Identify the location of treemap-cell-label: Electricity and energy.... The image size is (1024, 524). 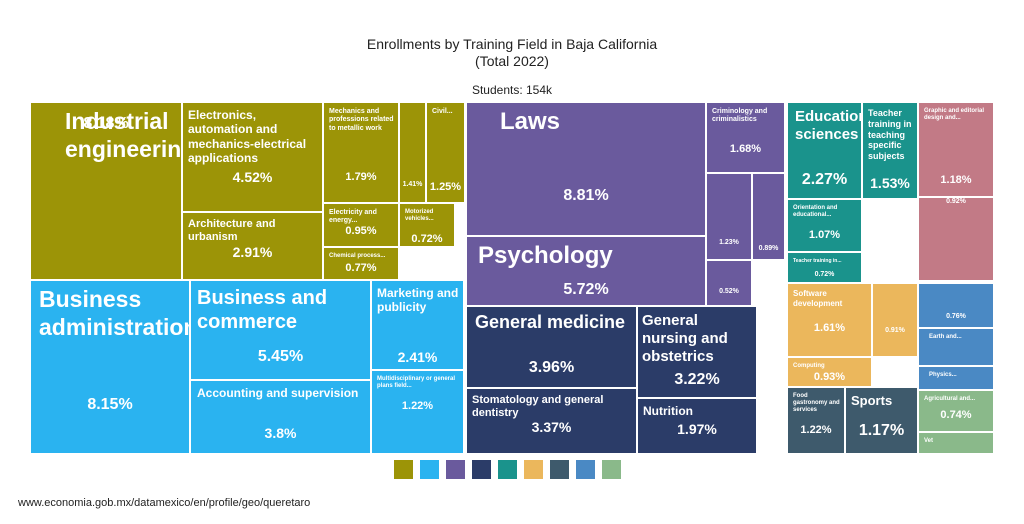
(353, 217).